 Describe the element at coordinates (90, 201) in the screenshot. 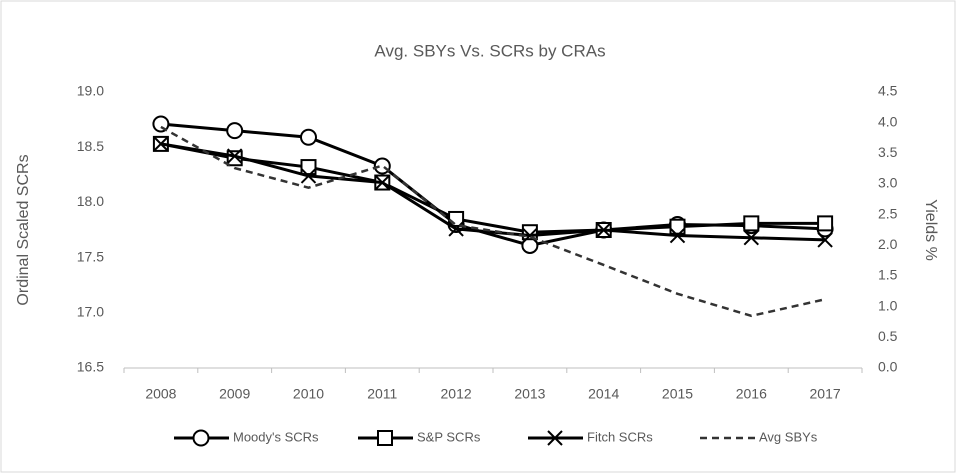

I see `y-tick-label: 18.0` at that location.